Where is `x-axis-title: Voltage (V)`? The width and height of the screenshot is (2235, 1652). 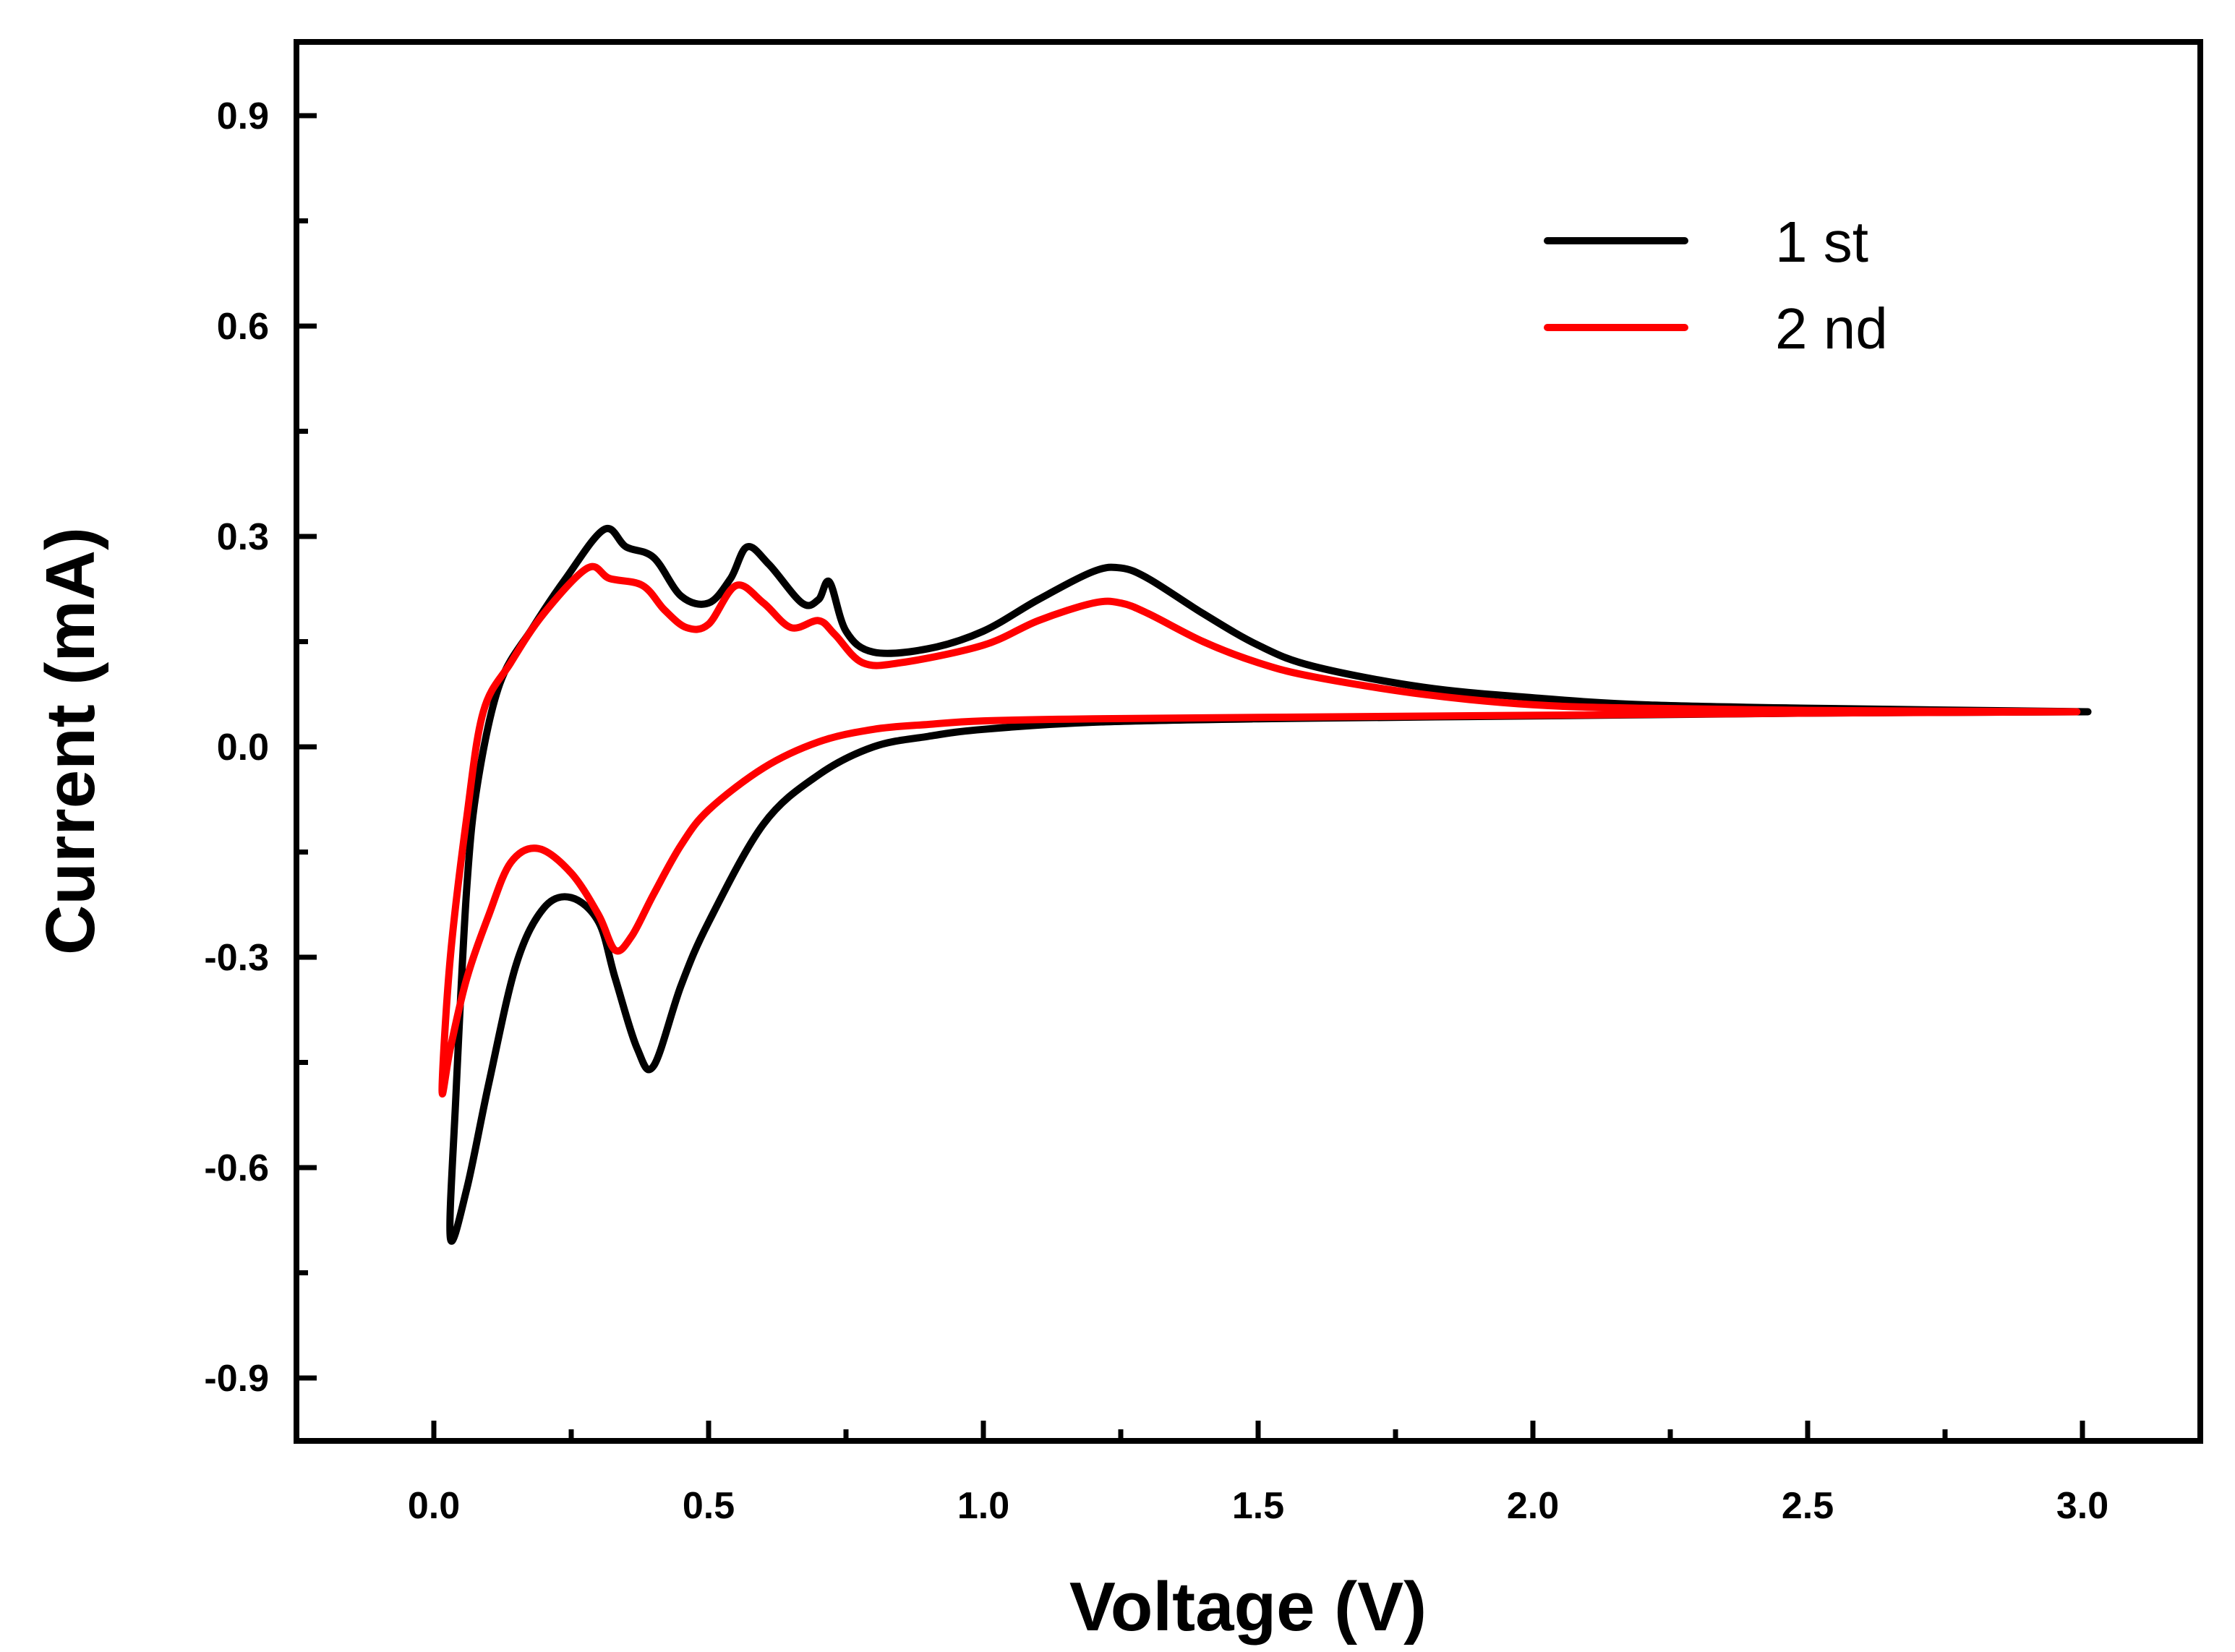
x-axis-title: Voltage (V) is located at coordinates (1248, 1607).